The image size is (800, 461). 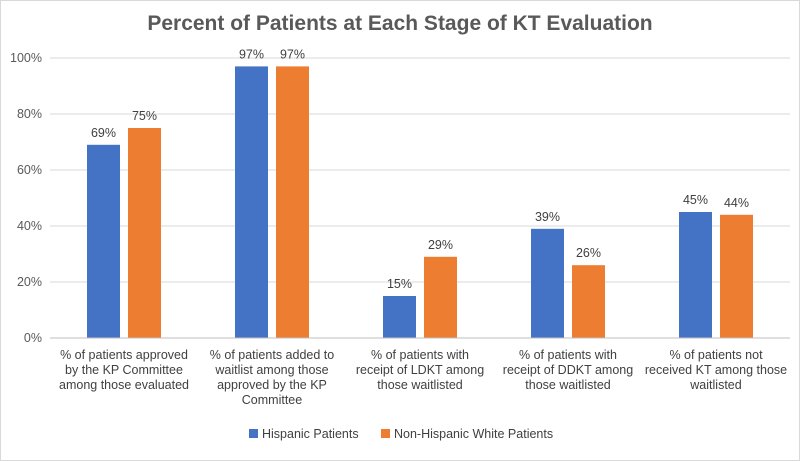 What do you see at coordinates (33, 338) in the screenshot?
I see `y-tick-label: 0%` at bounding box center [33, 338].